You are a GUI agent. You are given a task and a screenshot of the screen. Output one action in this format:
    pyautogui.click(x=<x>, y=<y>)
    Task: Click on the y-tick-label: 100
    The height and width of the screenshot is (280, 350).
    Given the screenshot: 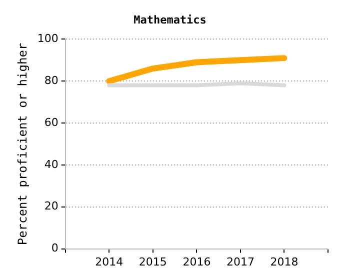 What is the action you would take?
    pyautogui.click(x=47, y=39)
    